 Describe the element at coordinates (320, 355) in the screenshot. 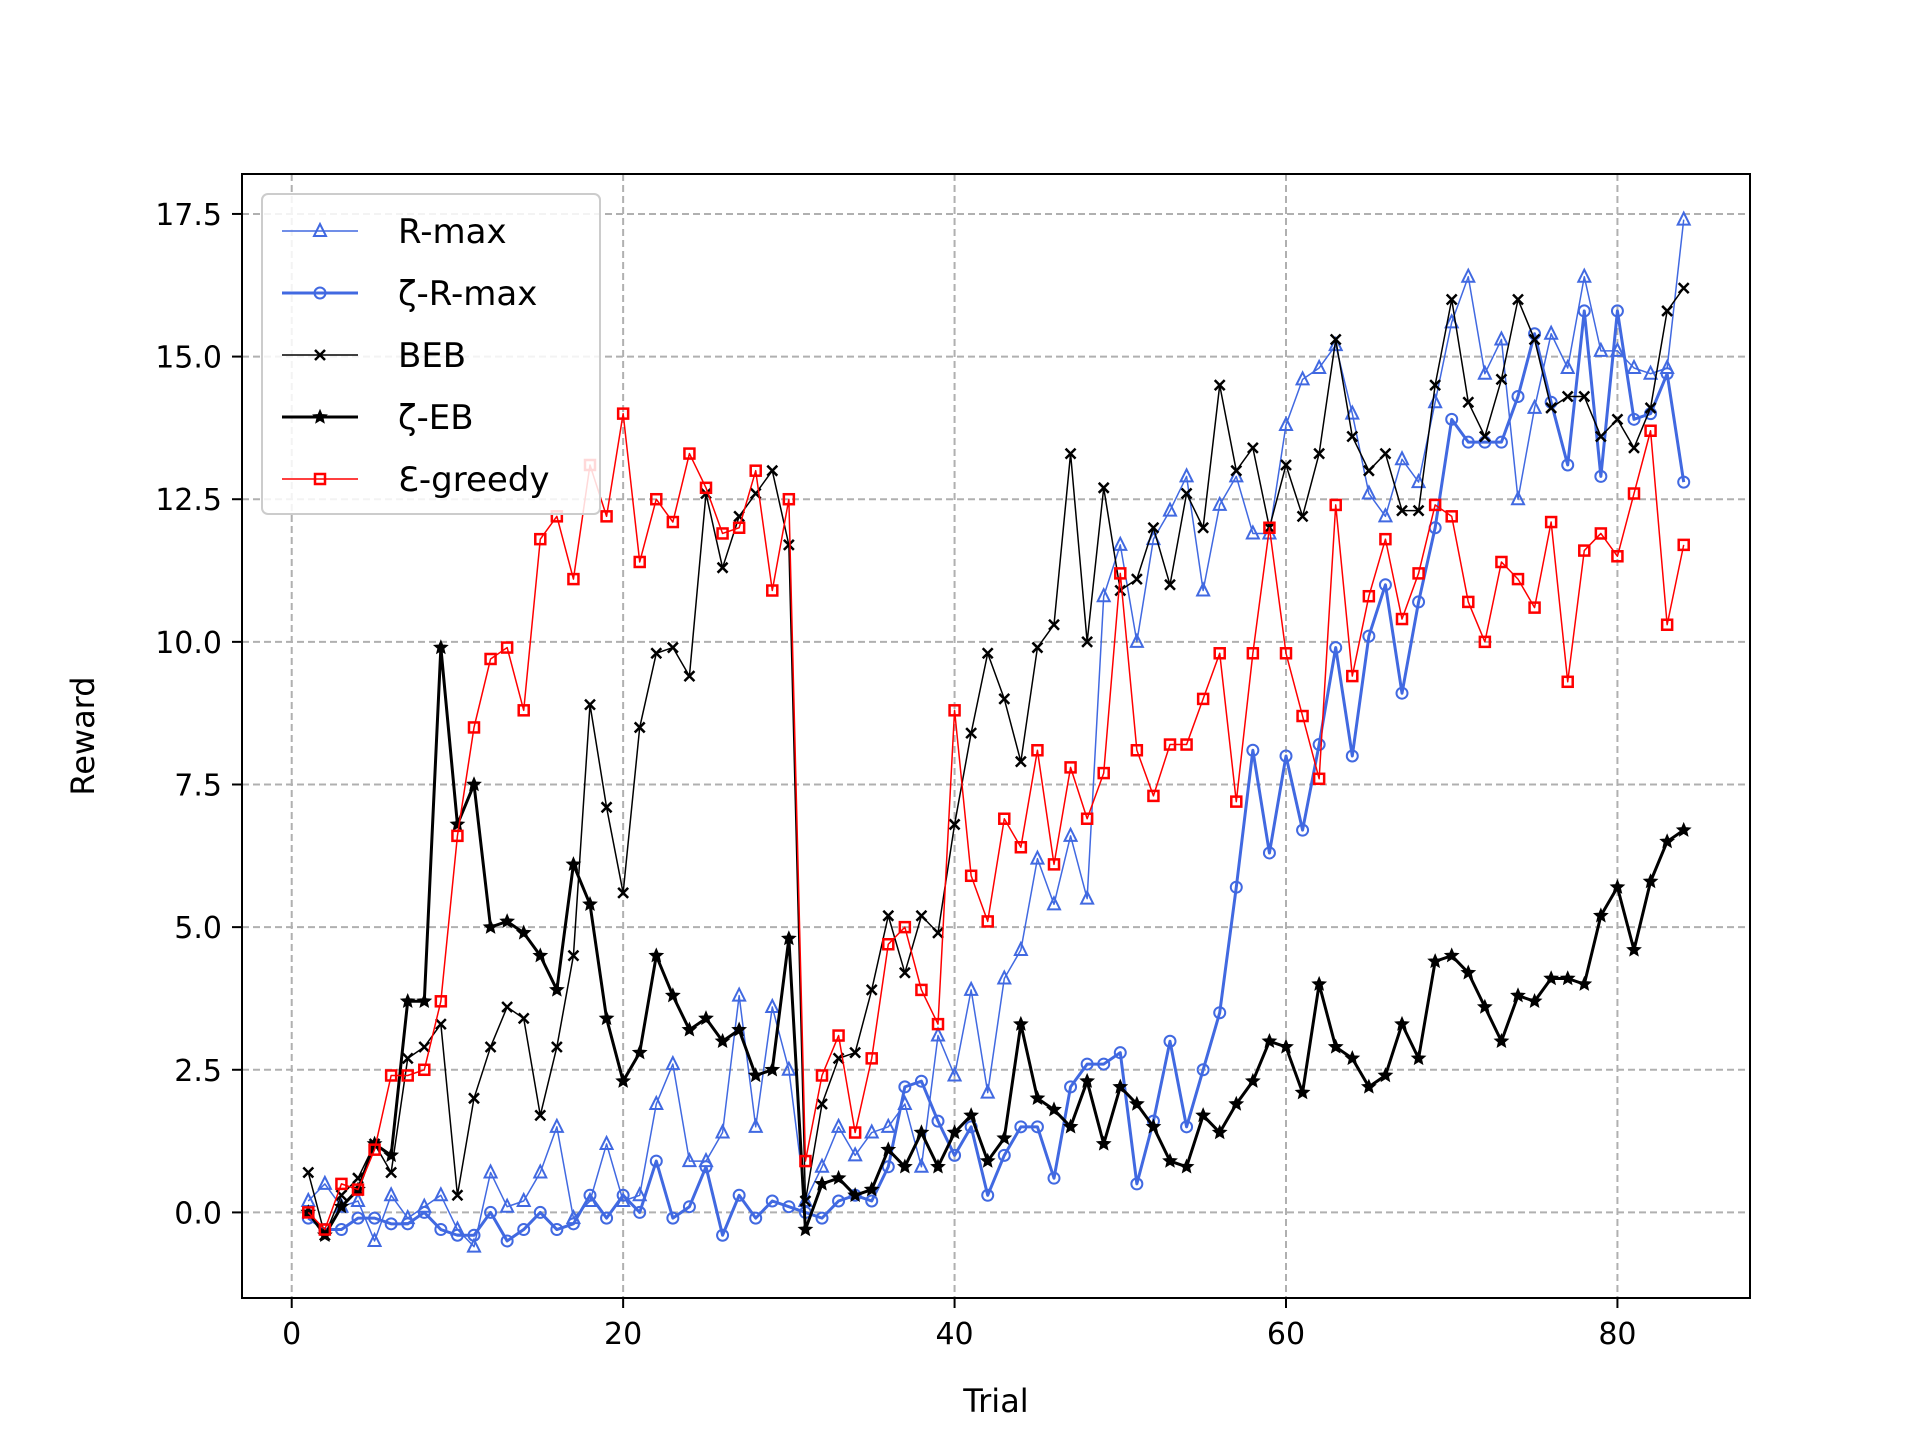

I see `legend-marker` at that location.